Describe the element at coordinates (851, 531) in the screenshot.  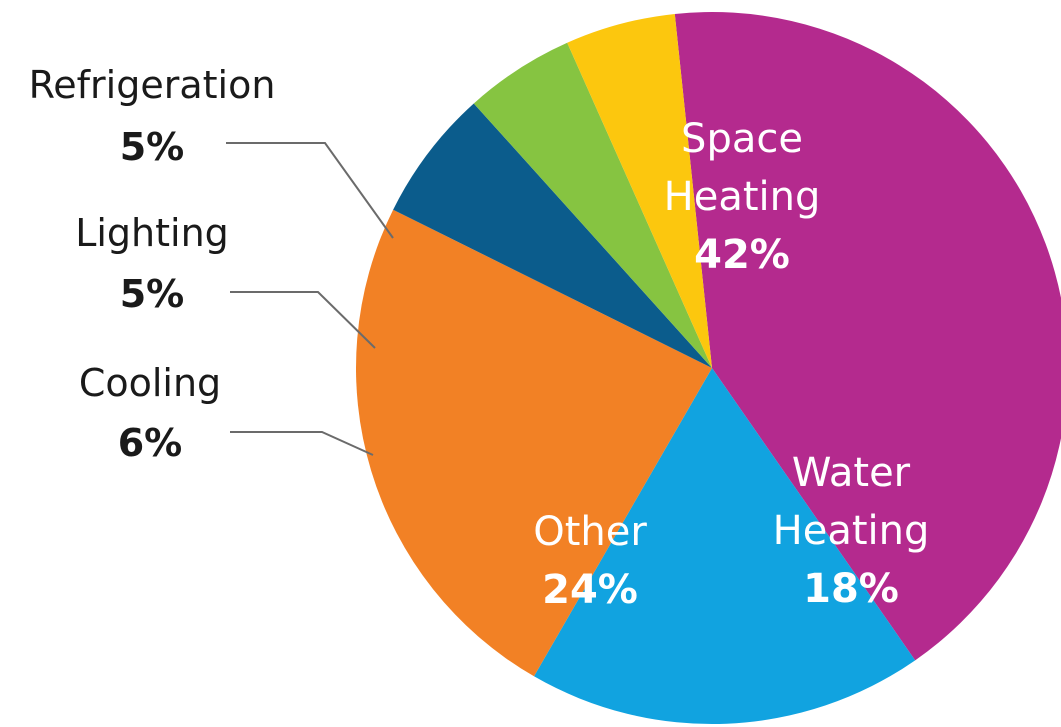
I see `water-heating-name-label: Heating` at that location.